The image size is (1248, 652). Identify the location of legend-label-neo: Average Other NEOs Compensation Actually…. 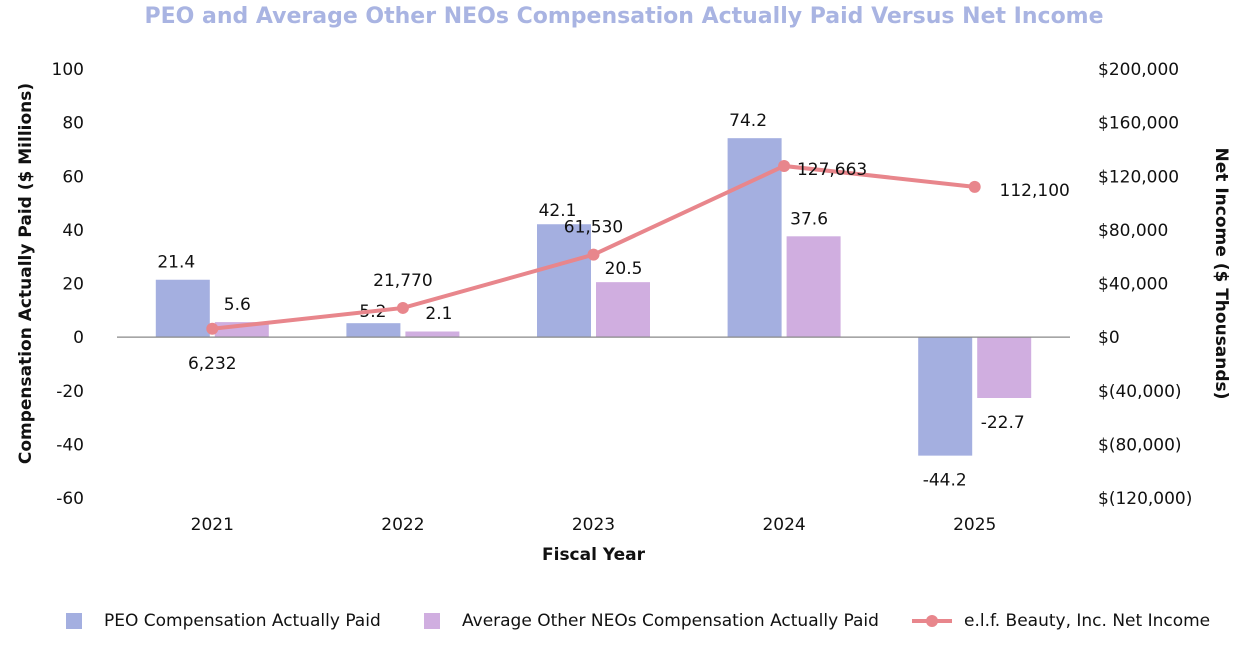
(670, 621).